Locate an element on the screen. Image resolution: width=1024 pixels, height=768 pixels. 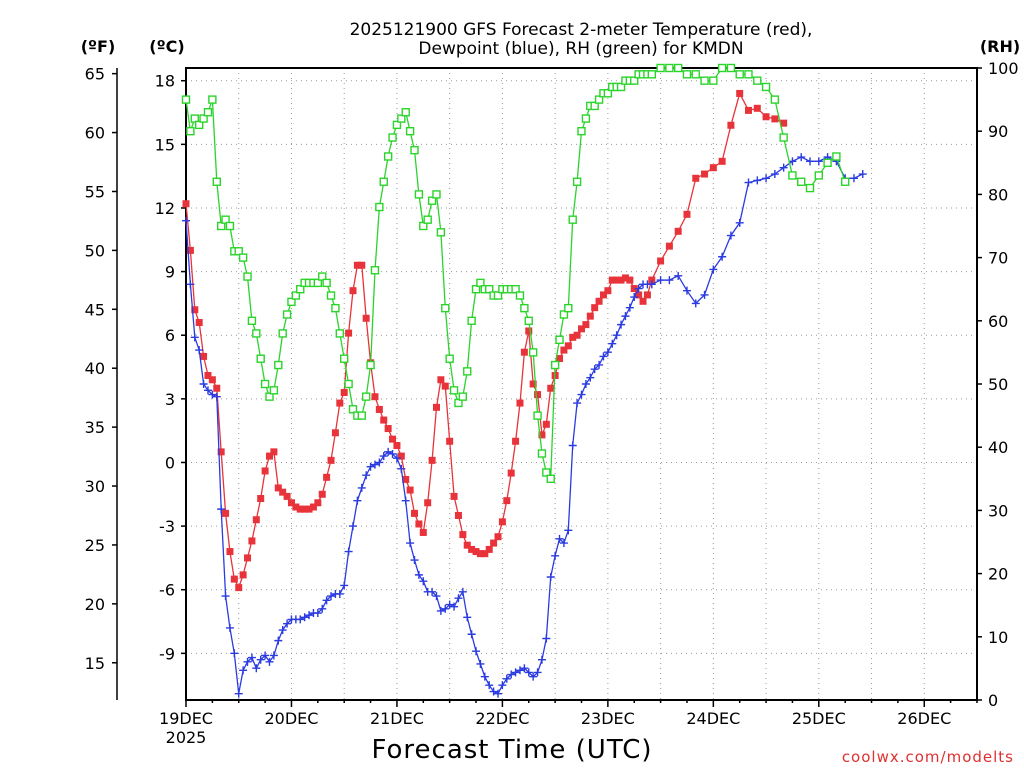
celsius-tick-label: -9 is located at coordinates (167, 653).